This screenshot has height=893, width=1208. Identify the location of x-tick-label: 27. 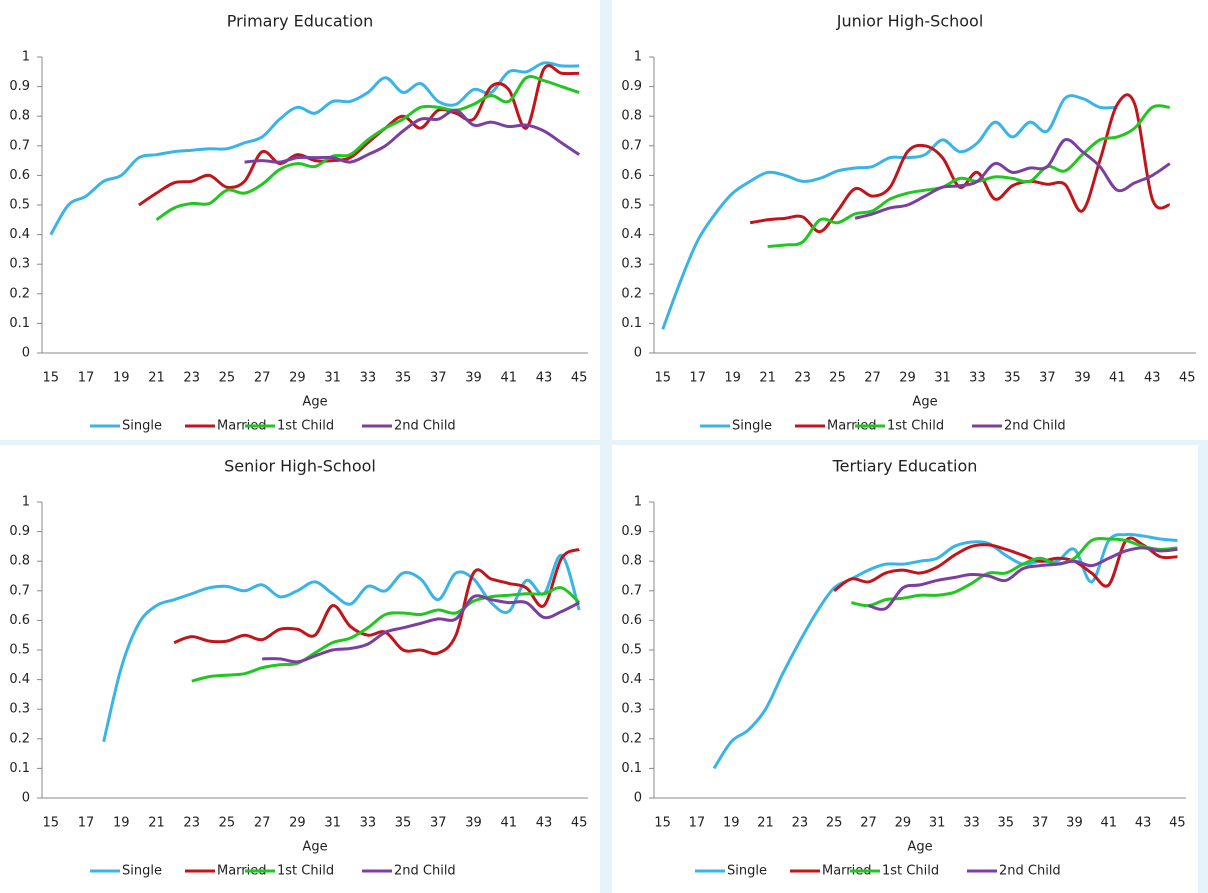
(872, 378).